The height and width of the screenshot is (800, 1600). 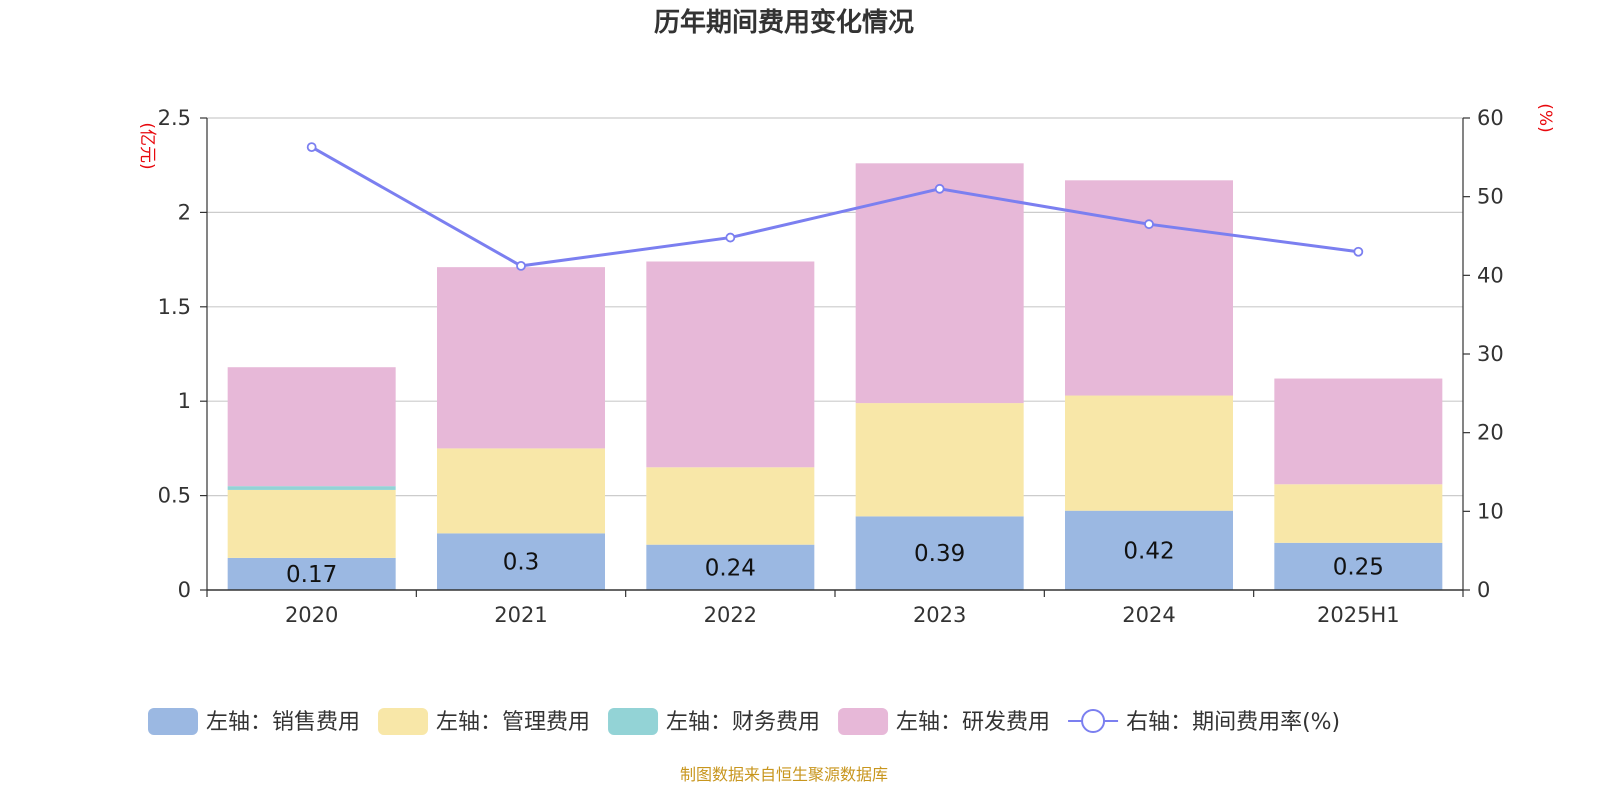 What do you see at coordinates (174, 118) in the screenshot?
I see `left-axis-tick-label: 2.5` at bounding box center [174, 118].